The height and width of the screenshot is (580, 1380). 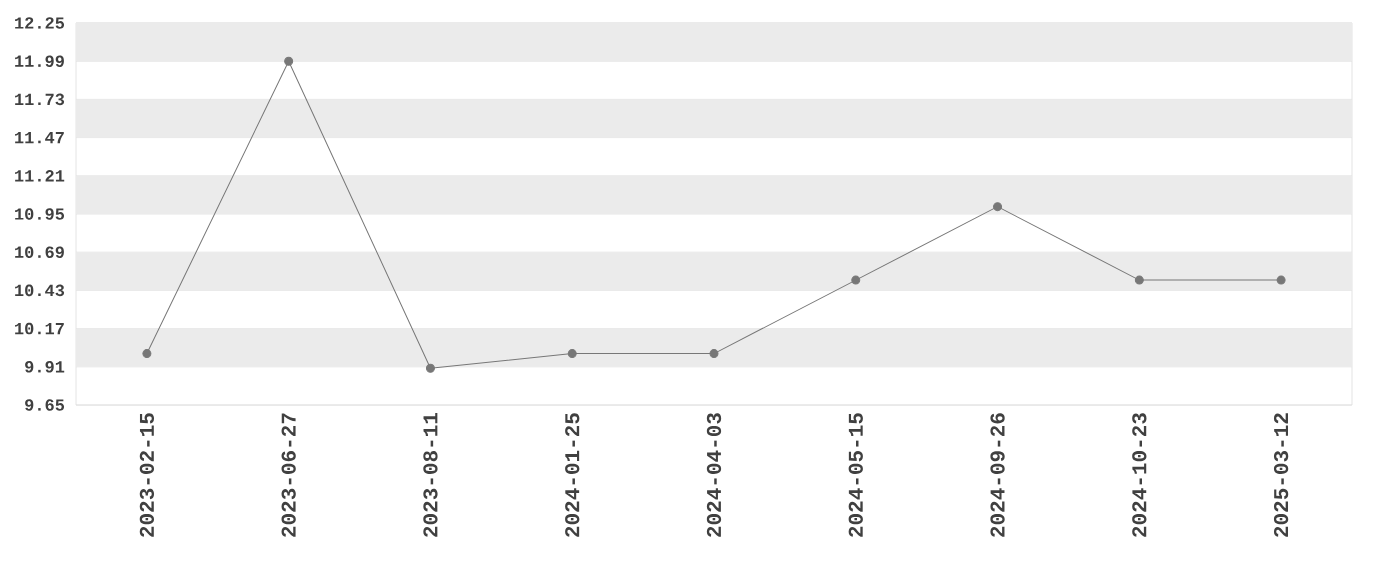 What do you see at coordinates (40, 214) in the screenshot?
I see `y-tick-label: 10.95` at bounding box center [40, 214].